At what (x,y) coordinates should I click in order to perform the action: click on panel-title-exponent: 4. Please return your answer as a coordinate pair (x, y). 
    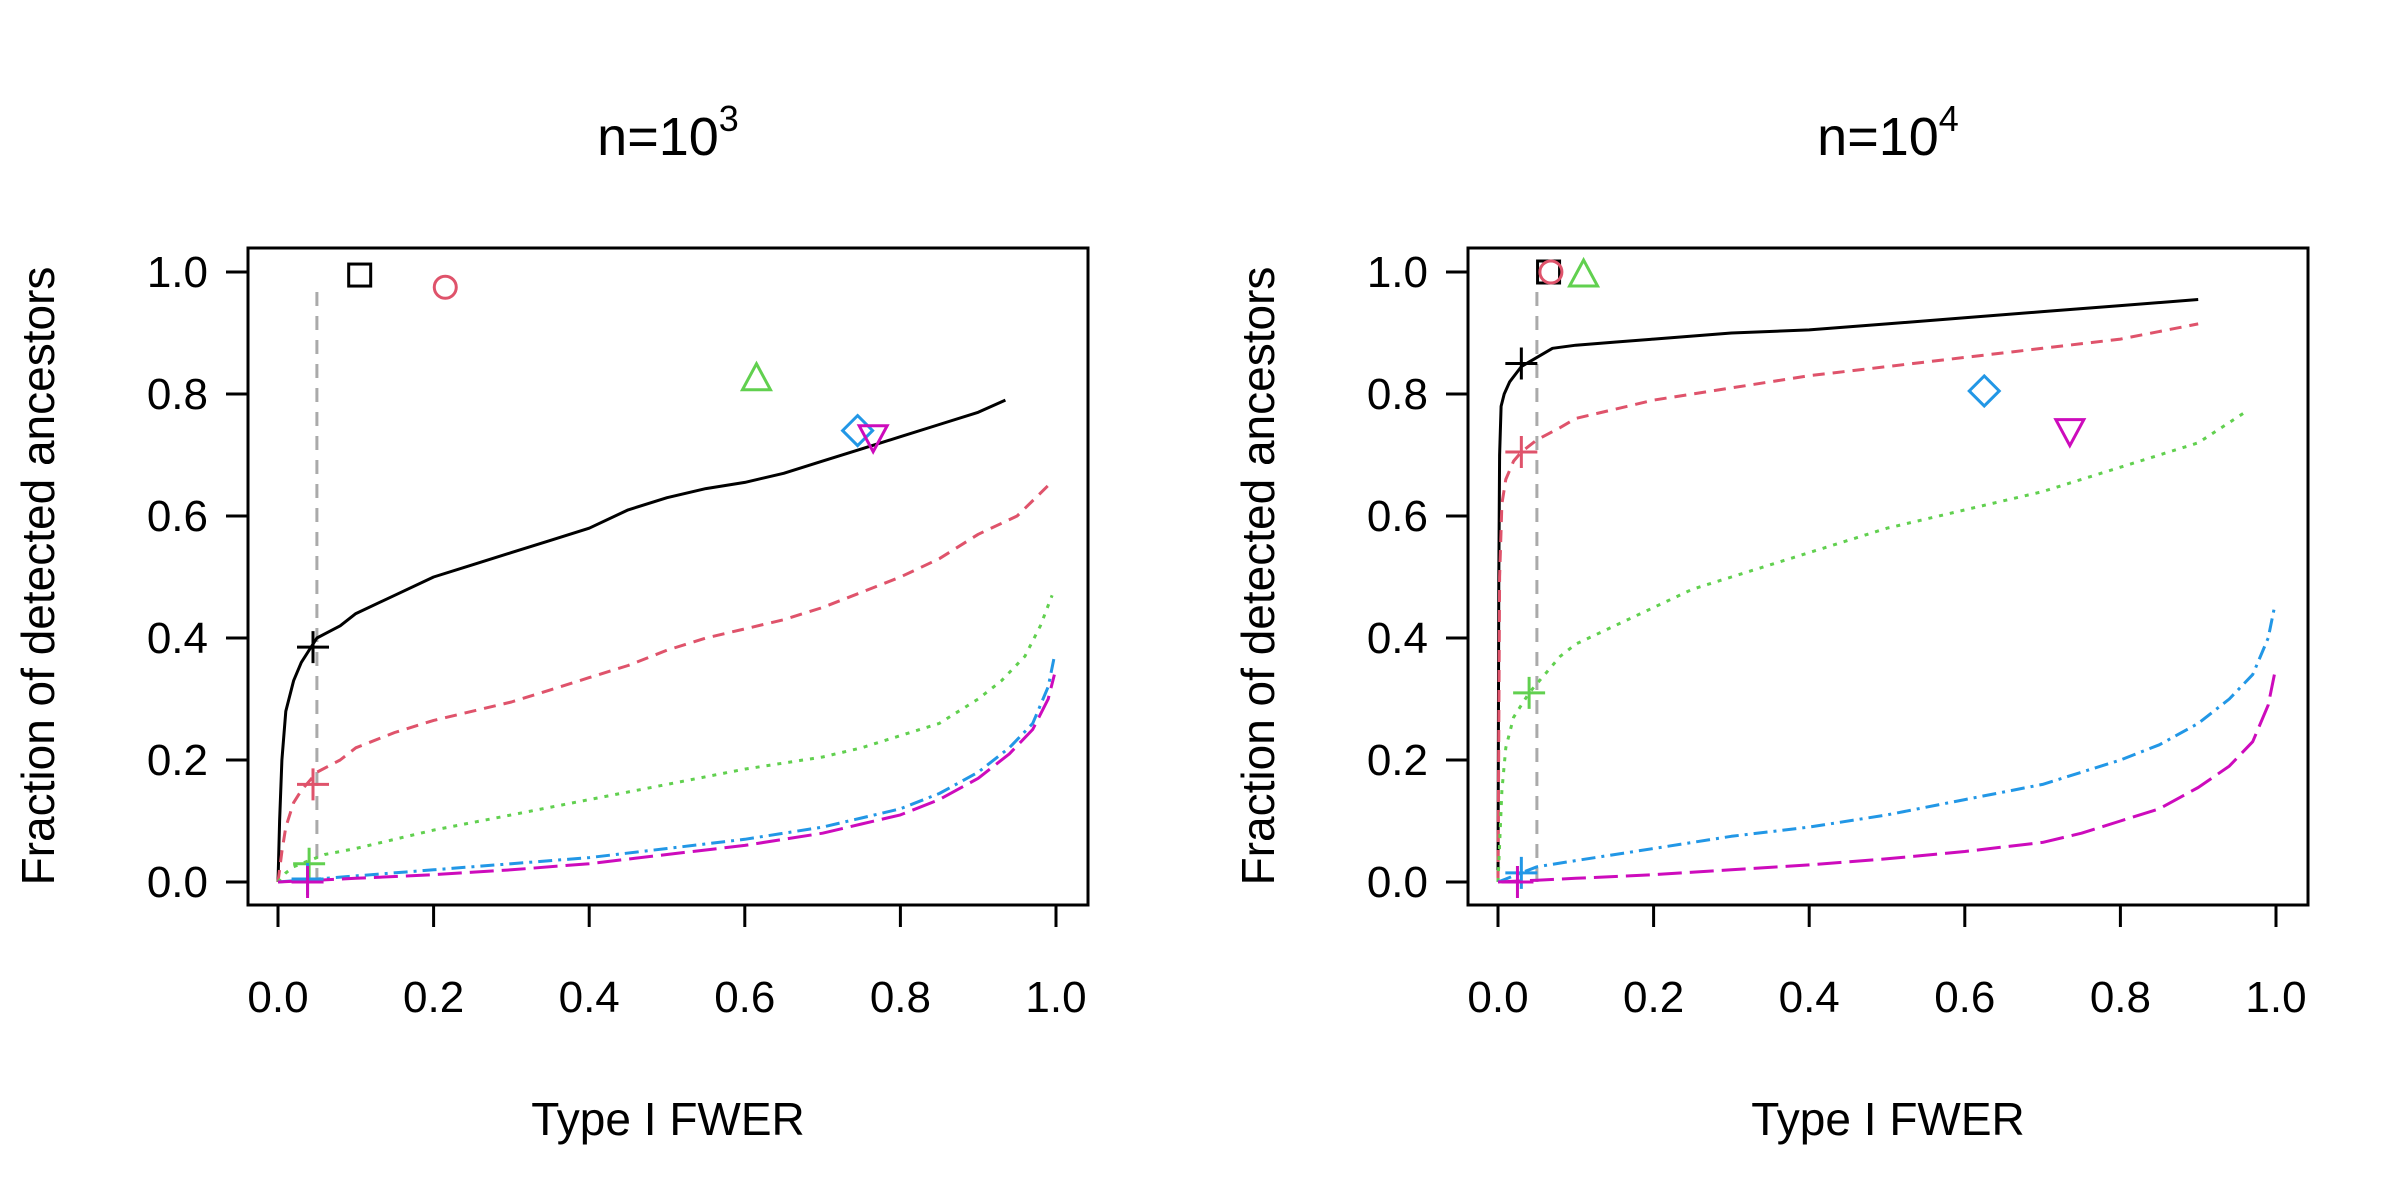
    Looking at the image, I should click on (1949, 118).